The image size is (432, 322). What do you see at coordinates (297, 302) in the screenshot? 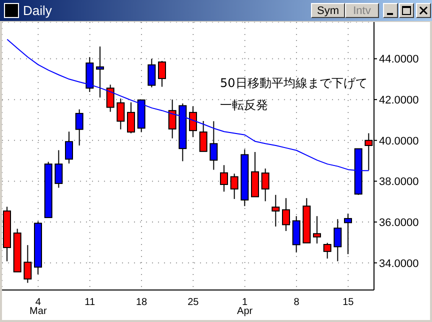
I see `x-tick-label: 8` at bounding box center [297, 302].